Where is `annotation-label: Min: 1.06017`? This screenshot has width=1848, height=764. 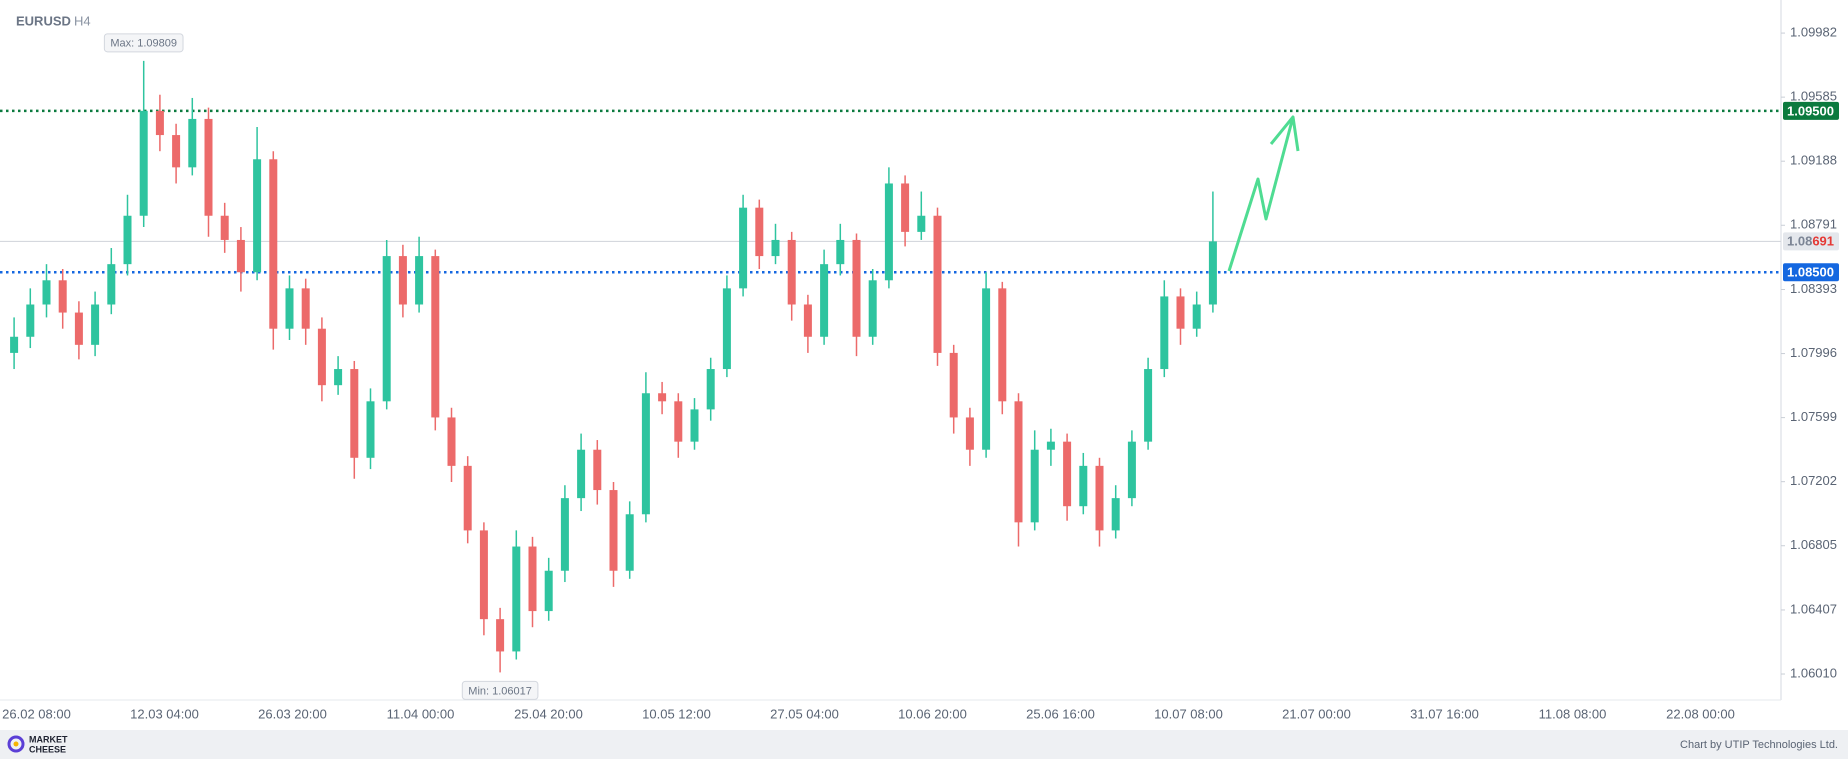 annotation-label: Min: 1.06017 is located at coordinates (500, 691).